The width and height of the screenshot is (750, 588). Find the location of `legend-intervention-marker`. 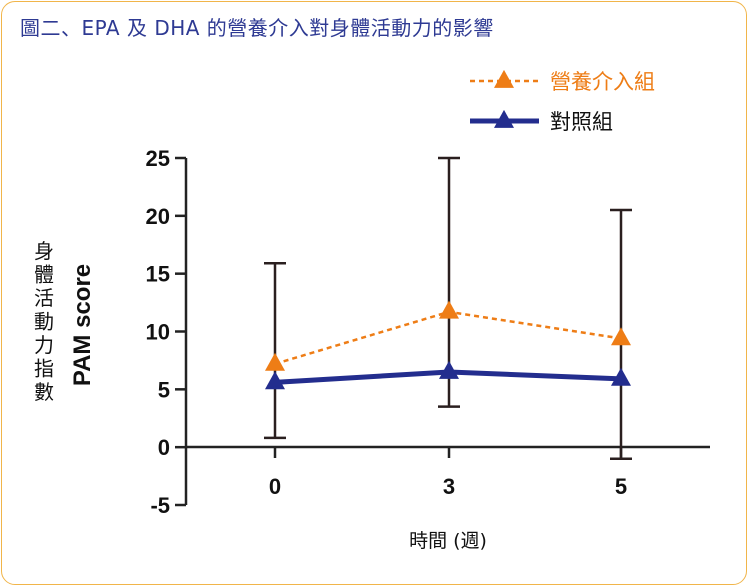

legend-intervention-marker is located at coordinates (504, 78).